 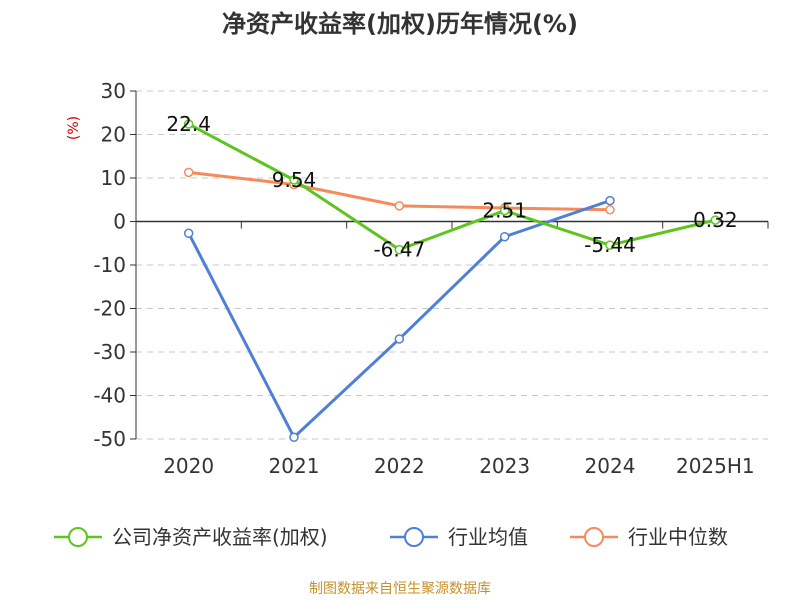 I want to click on y-tick-label: 30, so click(x=113, y=91).